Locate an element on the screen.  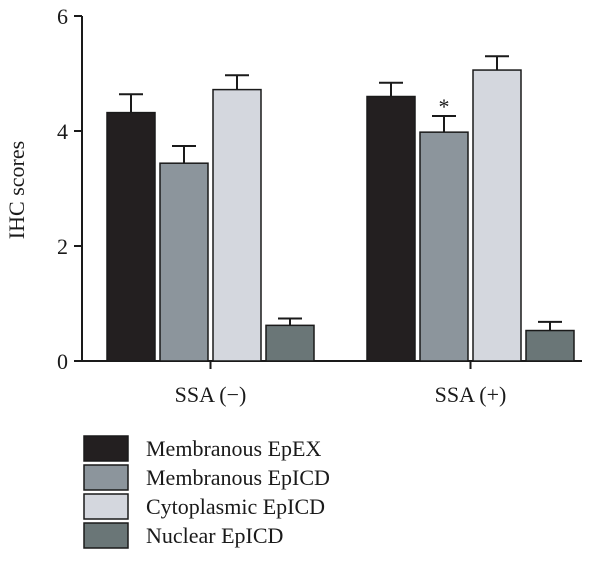
legend-label: Membranous EpEX is located at coordinates (233, 448).